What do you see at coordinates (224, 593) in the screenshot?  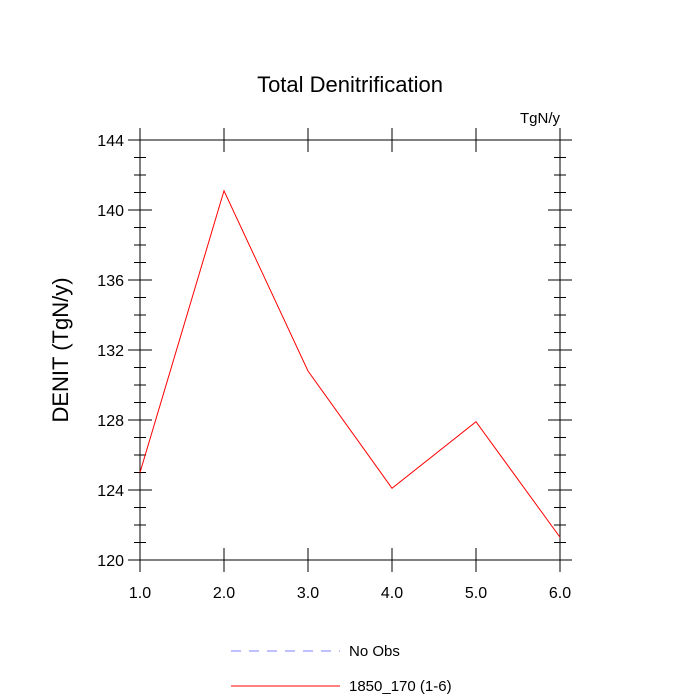 I see `x-tick-label: 2.0` at bounding box center [224, 593].